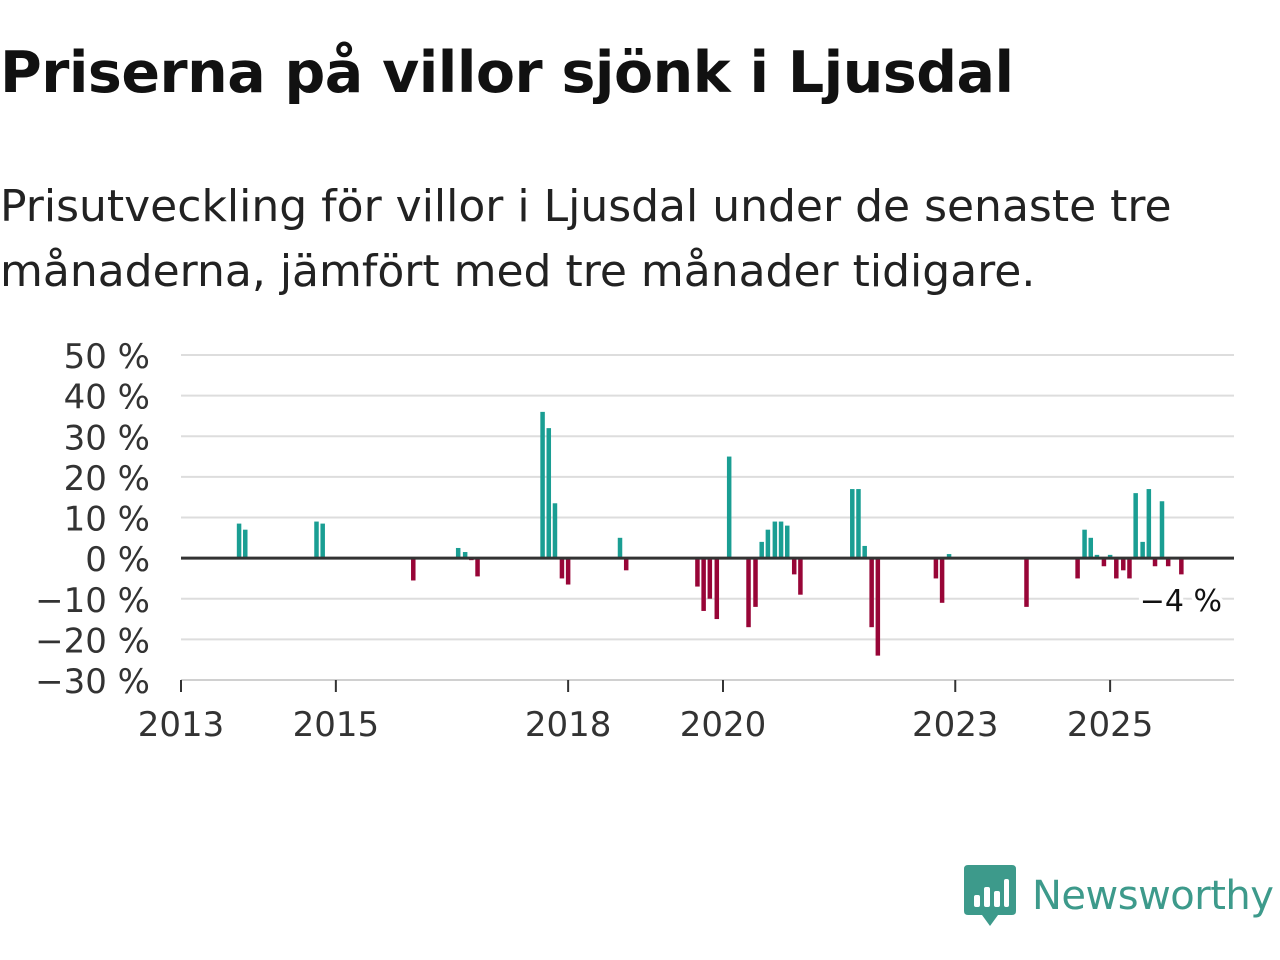 The image size is (1280, 960). Describe the element at coordinates (92, 601) in the screenshot. I see `y-tick-label: −10 %` at that location.